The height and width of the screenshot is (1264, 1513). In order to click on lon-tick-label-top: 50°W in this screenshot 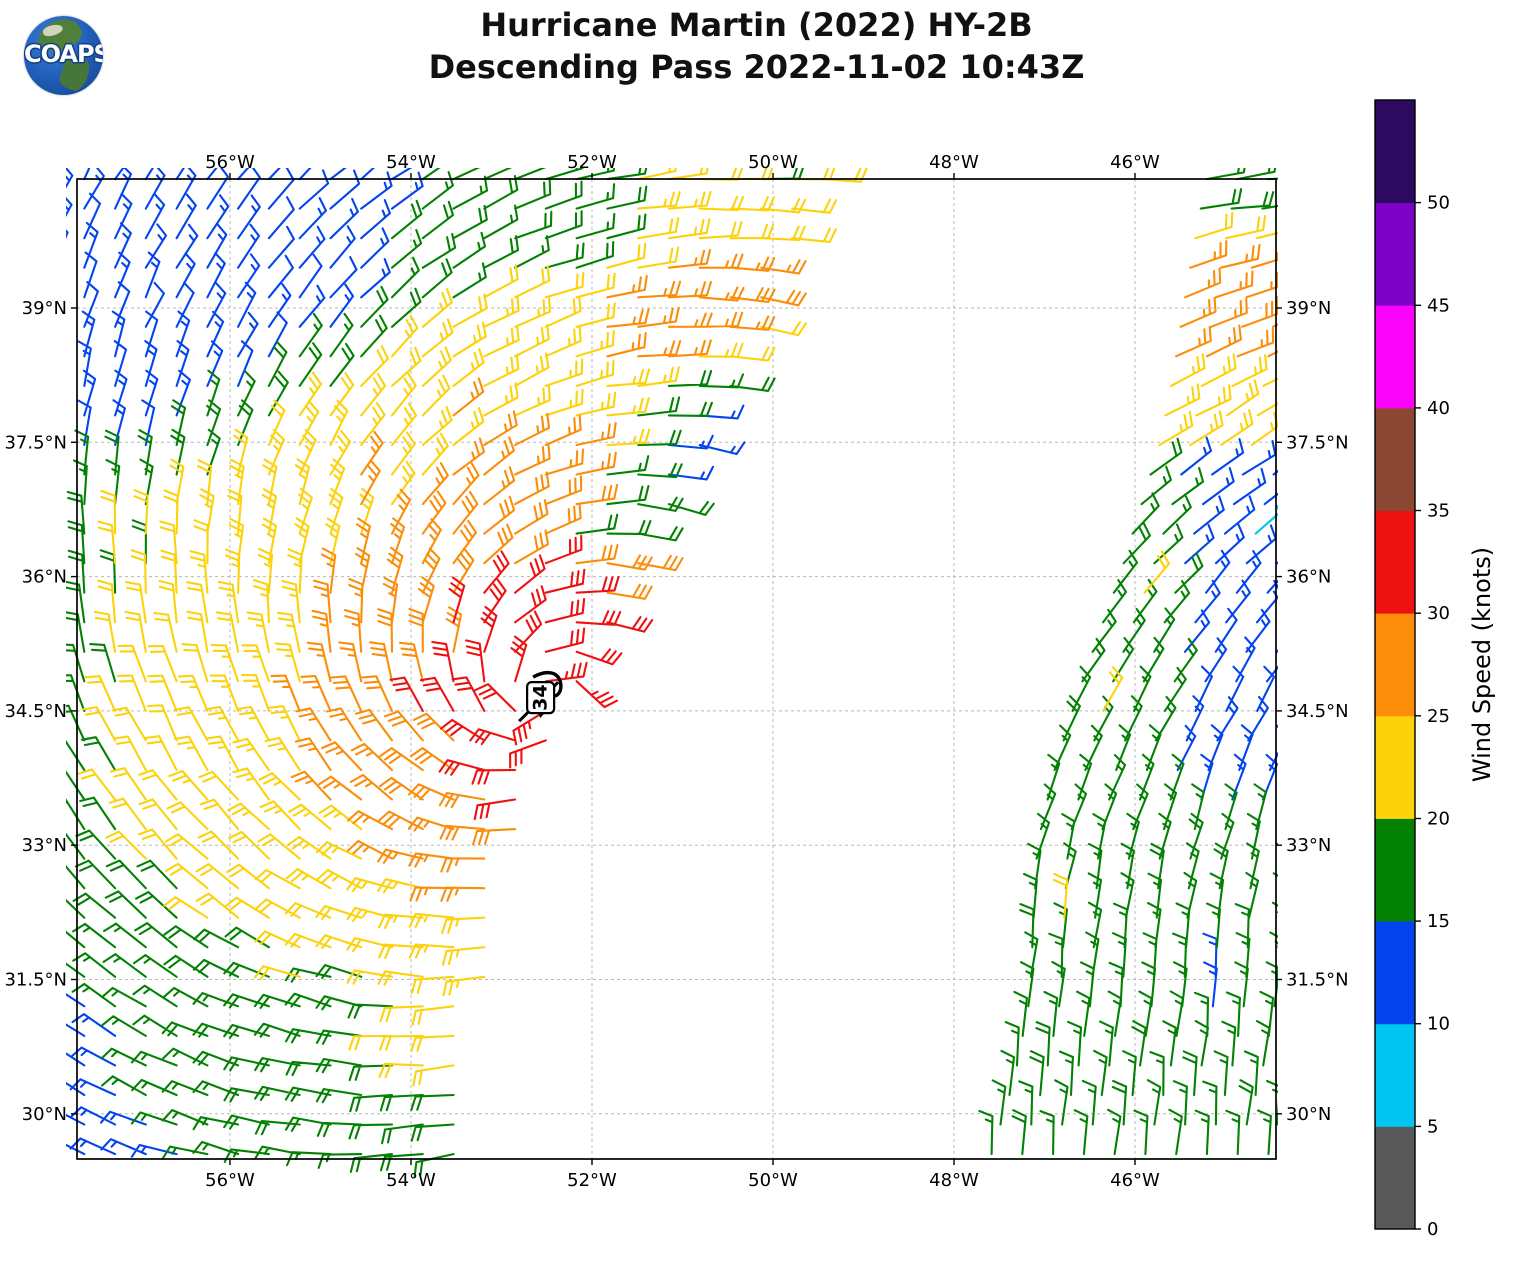, I will do `click(773, 162)`.